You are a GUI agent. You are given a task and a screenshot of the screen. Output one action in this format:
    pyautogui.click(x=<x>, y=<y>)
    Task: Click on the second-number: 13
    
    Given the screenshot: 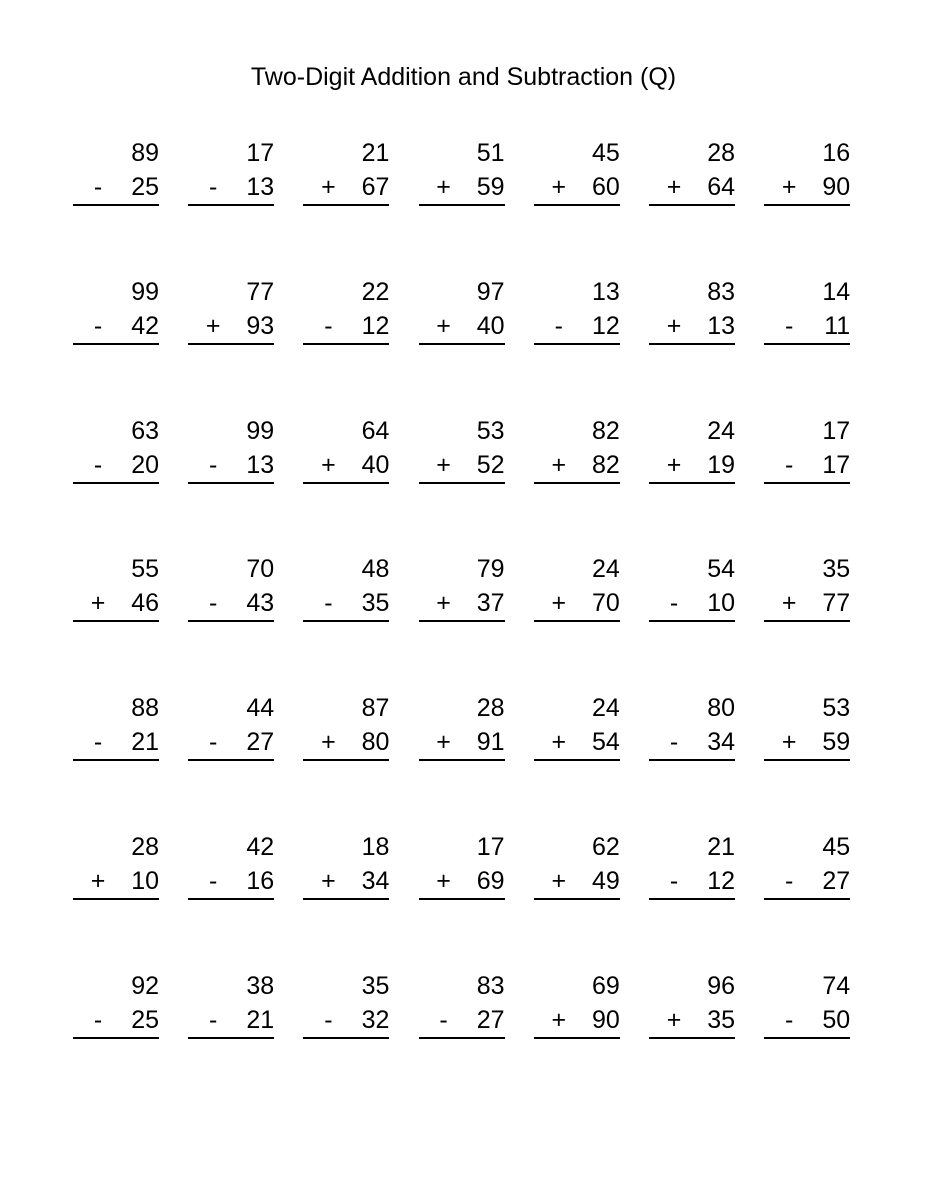 What is the action you would take?
    pyautogui.click(x=721, y=325)
    